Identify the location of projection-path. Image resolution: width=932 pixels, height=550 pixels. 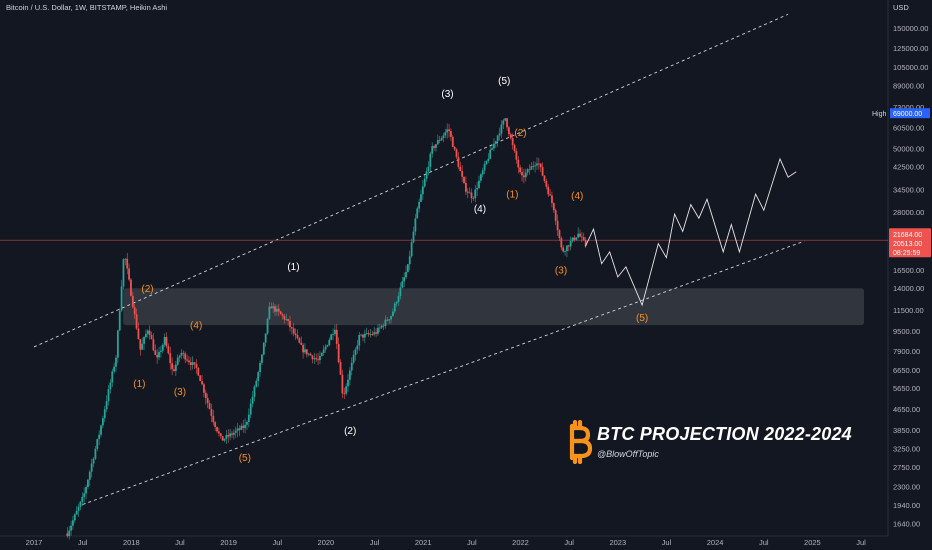
(690, 232).